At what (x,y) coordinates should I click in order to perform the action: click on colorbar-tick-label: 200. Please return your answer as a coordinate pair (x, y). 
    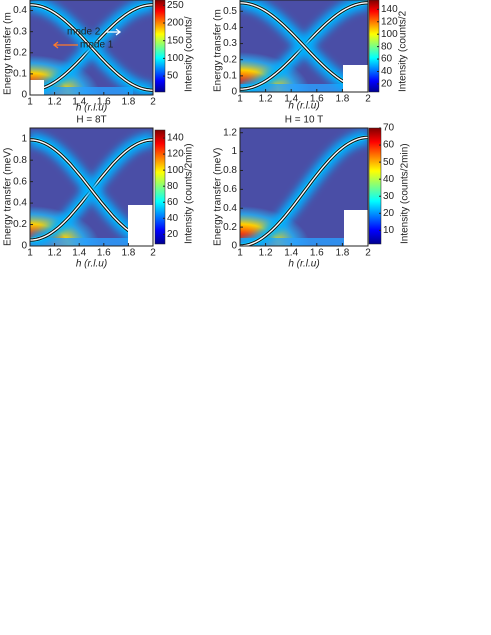
    Looking at the image, I should click on (175, 23).